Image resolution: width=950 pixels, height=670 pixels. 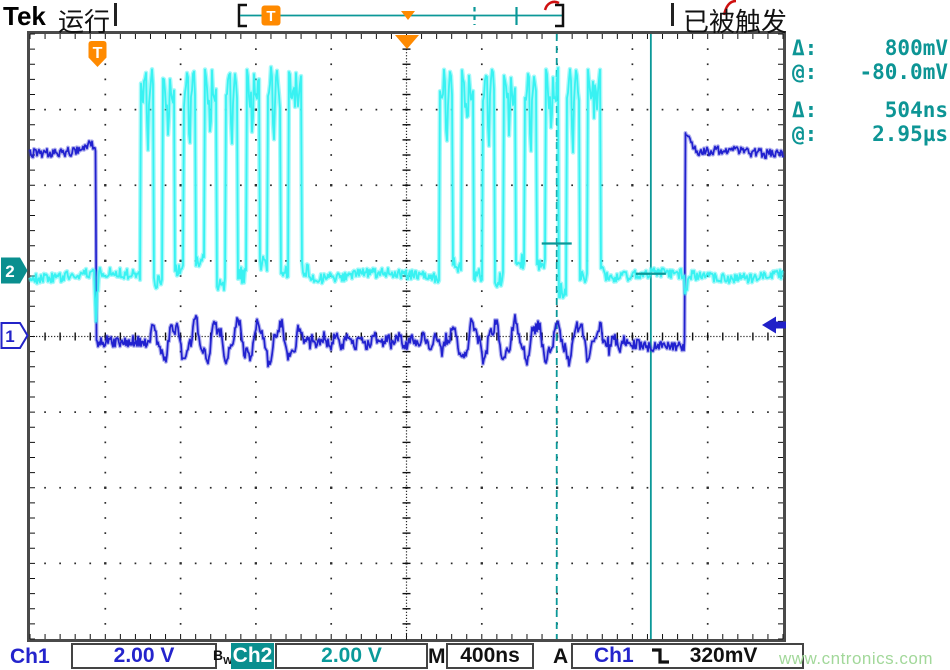 I want to click on record-trigger-badge, so click(x=271, y=15).